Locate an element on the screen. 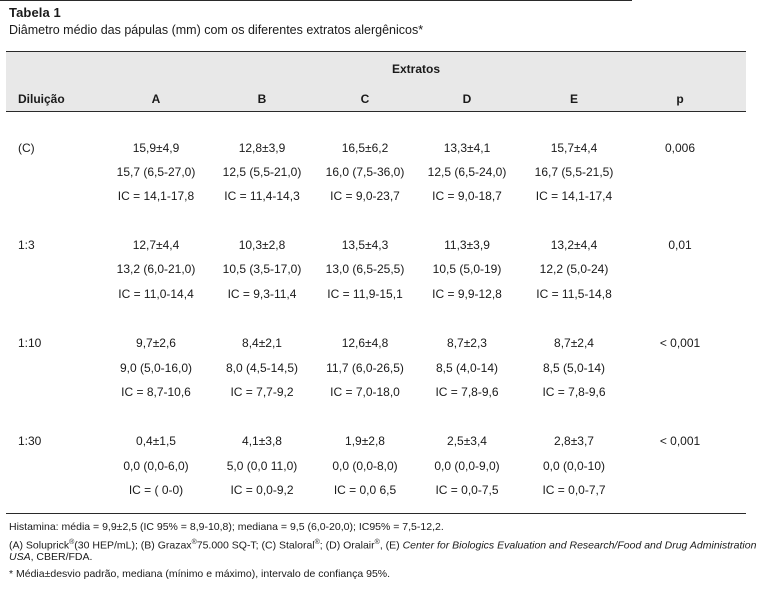  cell-a-median: 0,0 (0,0-6,0) is located at coordinates (156, 466).